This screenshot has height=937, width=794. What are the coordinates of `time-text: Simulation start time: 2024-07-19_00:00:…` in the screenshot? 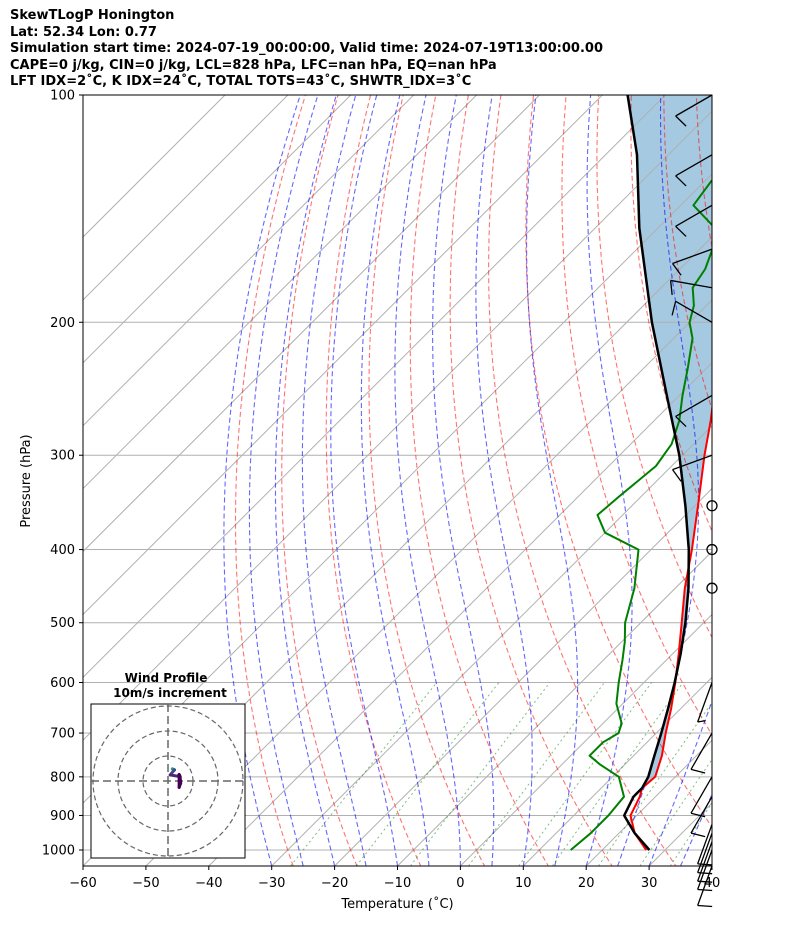 It's located at (306, 48).